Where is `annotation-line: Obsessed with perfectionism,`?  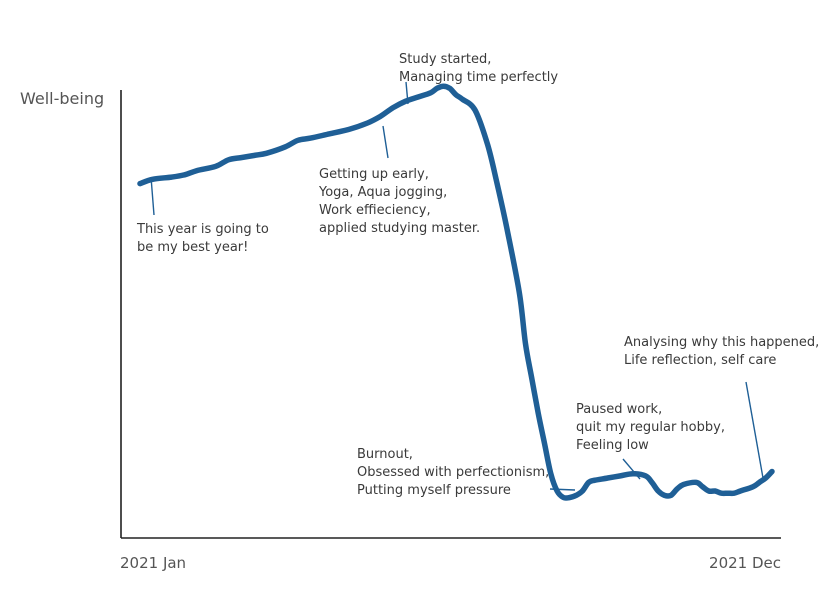 annotation-line: Obsessed with perfectionism, is located at coordinates (453, 472).